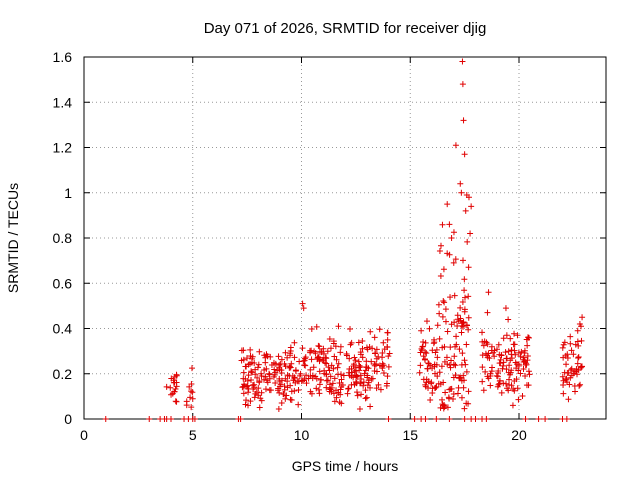  What do you see at coordinates (63, 238) in the screenshot?
I see `y-tick-label: 0.8` at bounding box center [63, 238].